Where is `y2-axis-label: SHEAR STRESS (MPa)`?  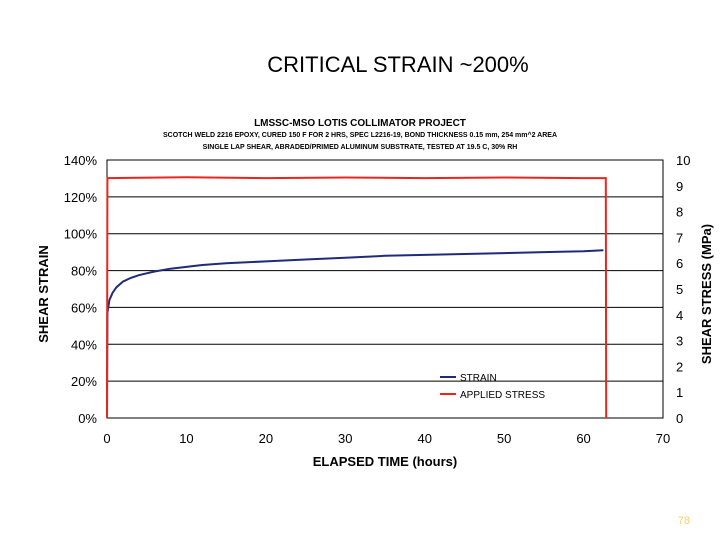 y2-axis-label: SHEAR STRESS (MPa) is located at coordinates (706, 294).